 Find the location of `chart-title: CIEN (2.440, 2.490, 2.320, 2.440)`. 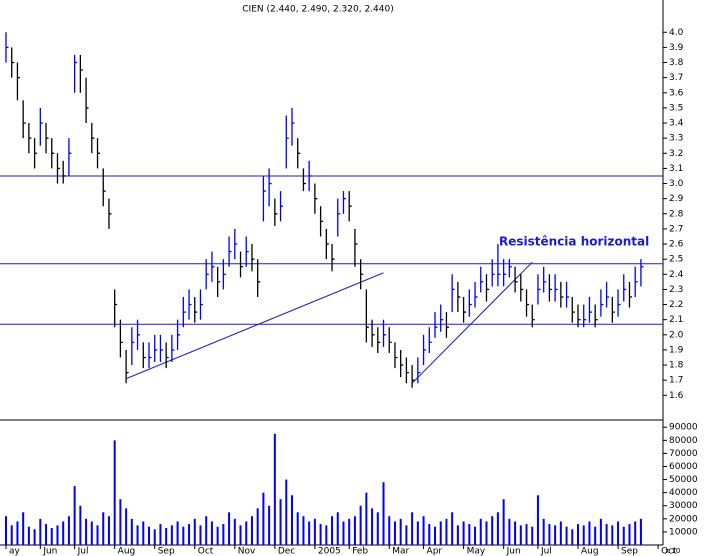

chart-title: CIEN (2.440, 2.490, 2.320, 2.440) is located at coordinates (317, 10).